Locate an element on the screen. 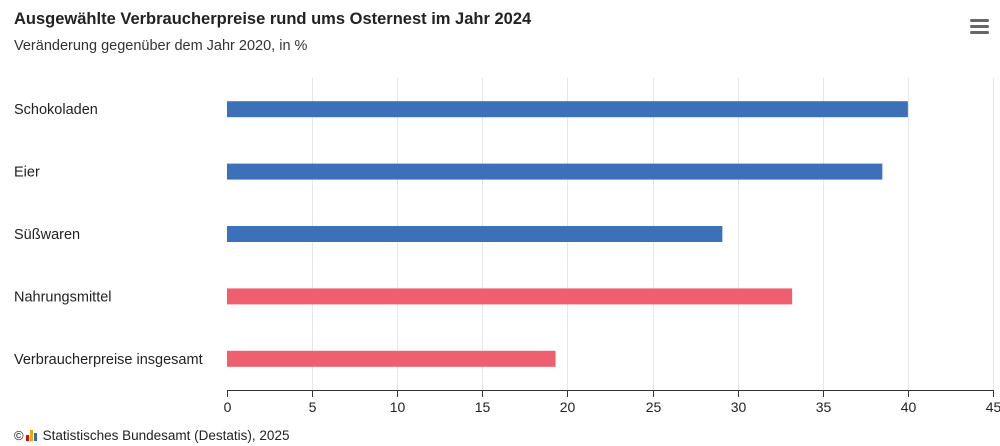 The height and width of the screenshot is (446, 1000). x-tick-label: 45 is located at coordinates (993, 407).